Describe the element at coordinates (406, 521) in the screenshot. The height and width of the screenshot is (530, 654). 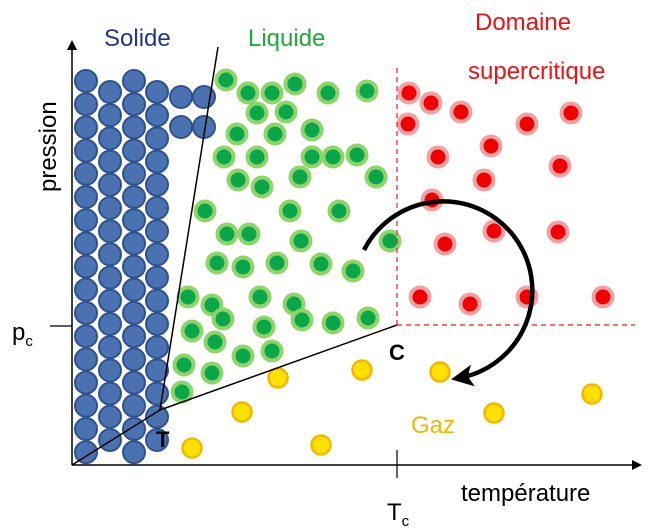
I see `tc-label-sub: c` at that location.